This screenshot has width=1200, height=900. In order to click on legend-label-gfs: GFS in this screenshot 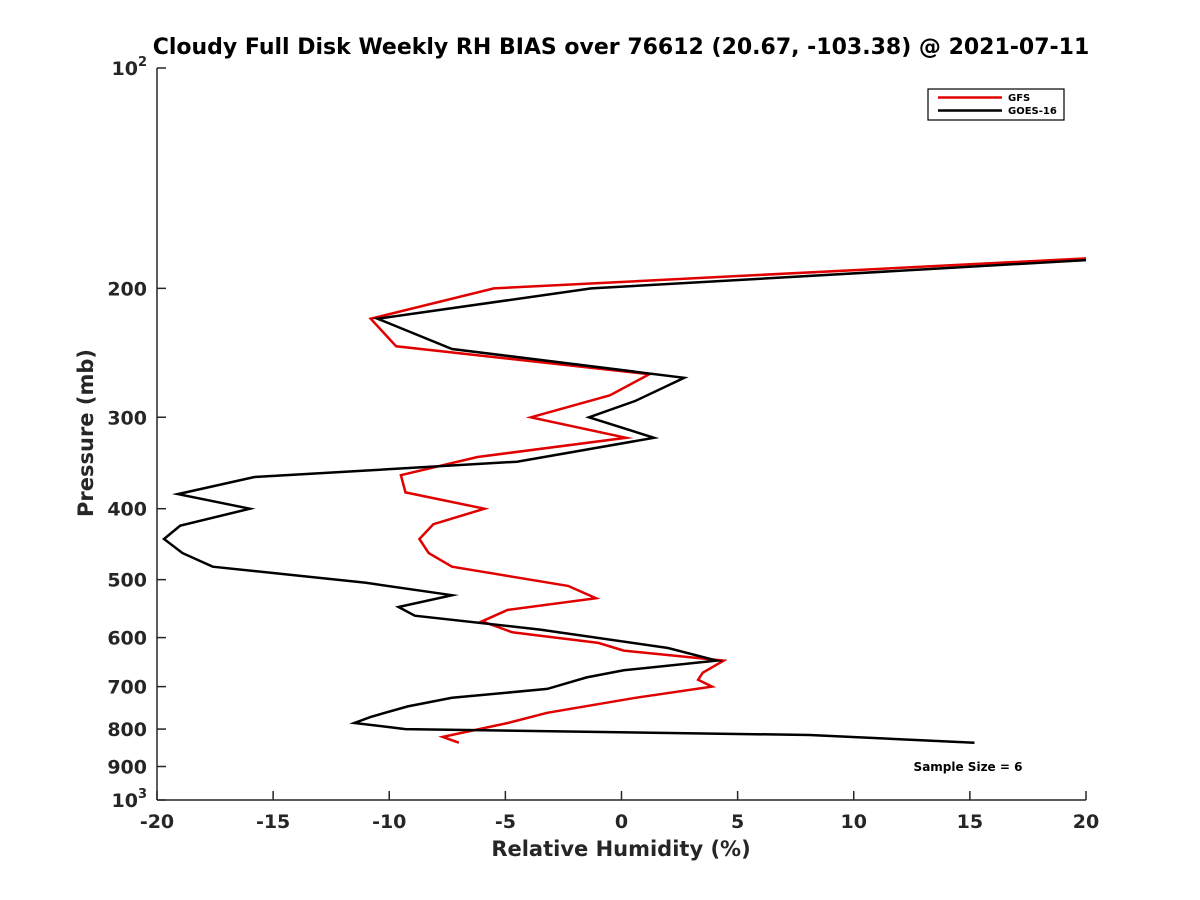, I will do `click(1019, 98)`.